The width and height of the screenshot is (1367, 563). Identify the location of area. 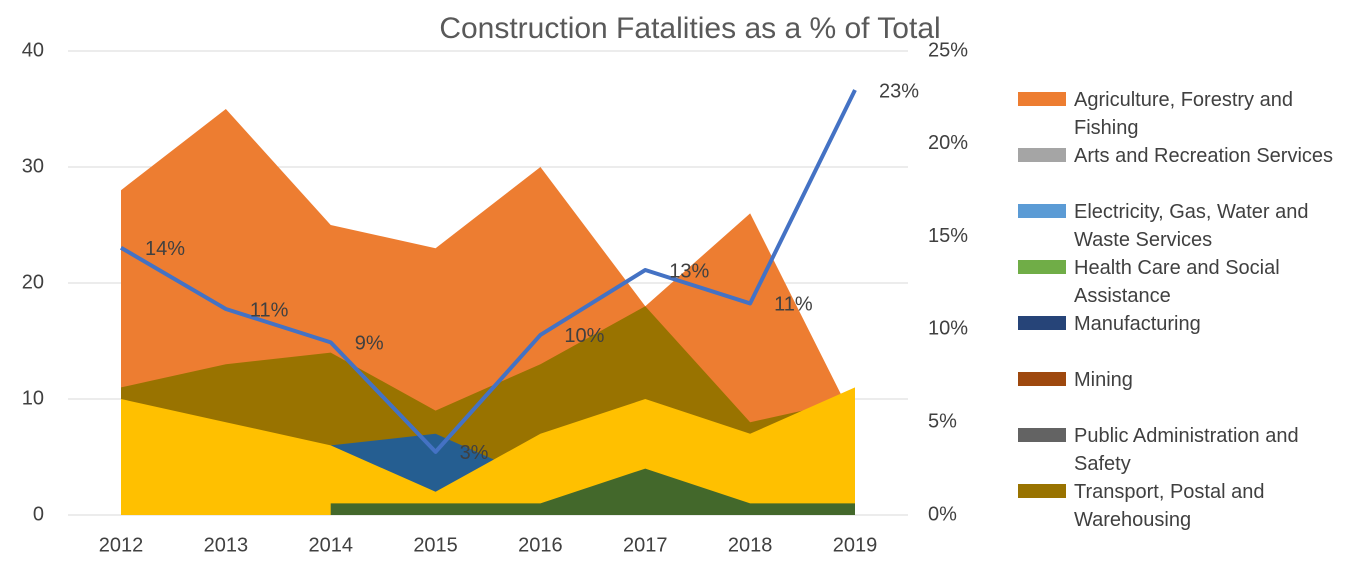
(592, 491).